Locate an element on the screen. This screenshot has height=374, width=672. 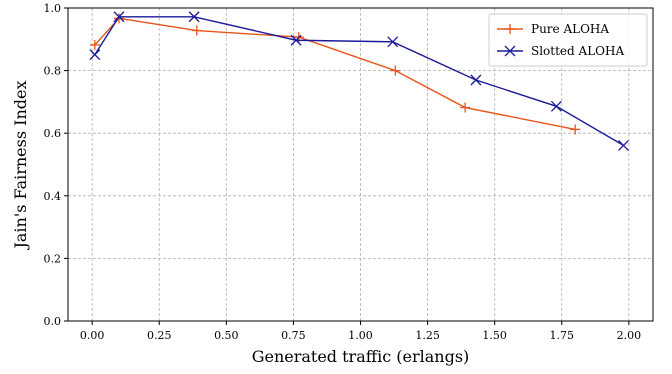
y-tick-label: 0.2 is located at coordinates (53, 258).